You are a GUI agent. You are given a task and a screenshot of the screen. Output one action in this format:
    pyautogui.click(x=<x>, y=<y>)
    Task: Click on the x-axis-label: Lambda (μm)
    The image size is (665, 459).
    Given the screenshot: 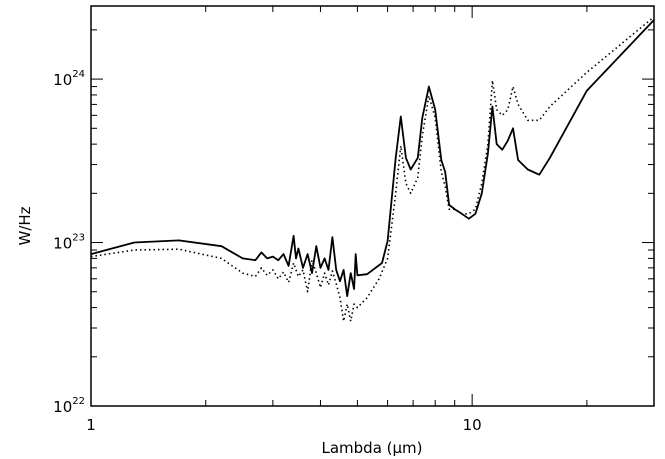 What is the action you would take?
    pyautogui.click(x=371, y=448)
    